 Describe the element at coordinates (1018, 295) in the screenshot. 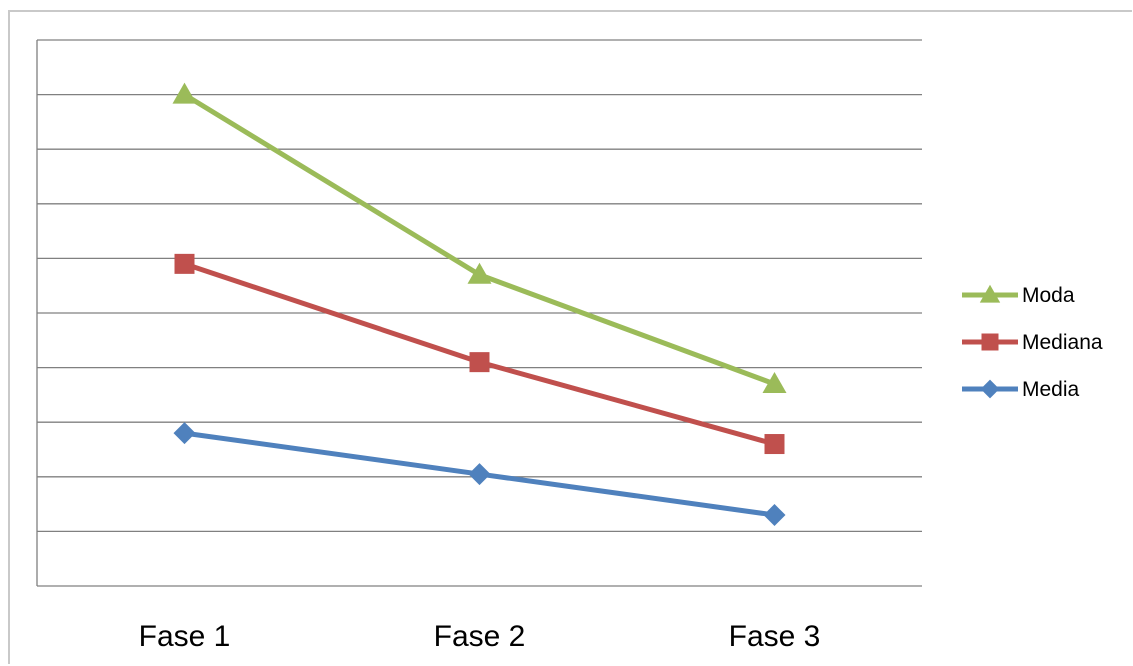

I see `legend-item-moda: Moda` at that location.